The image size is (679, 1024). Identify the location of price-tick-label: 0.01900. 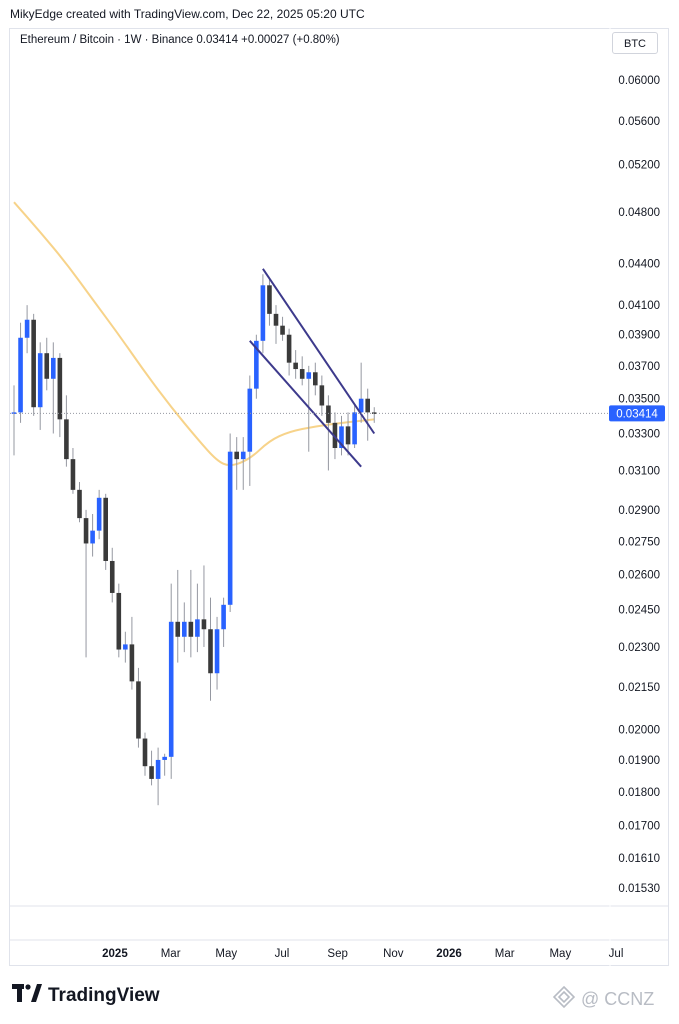
(639, 761).